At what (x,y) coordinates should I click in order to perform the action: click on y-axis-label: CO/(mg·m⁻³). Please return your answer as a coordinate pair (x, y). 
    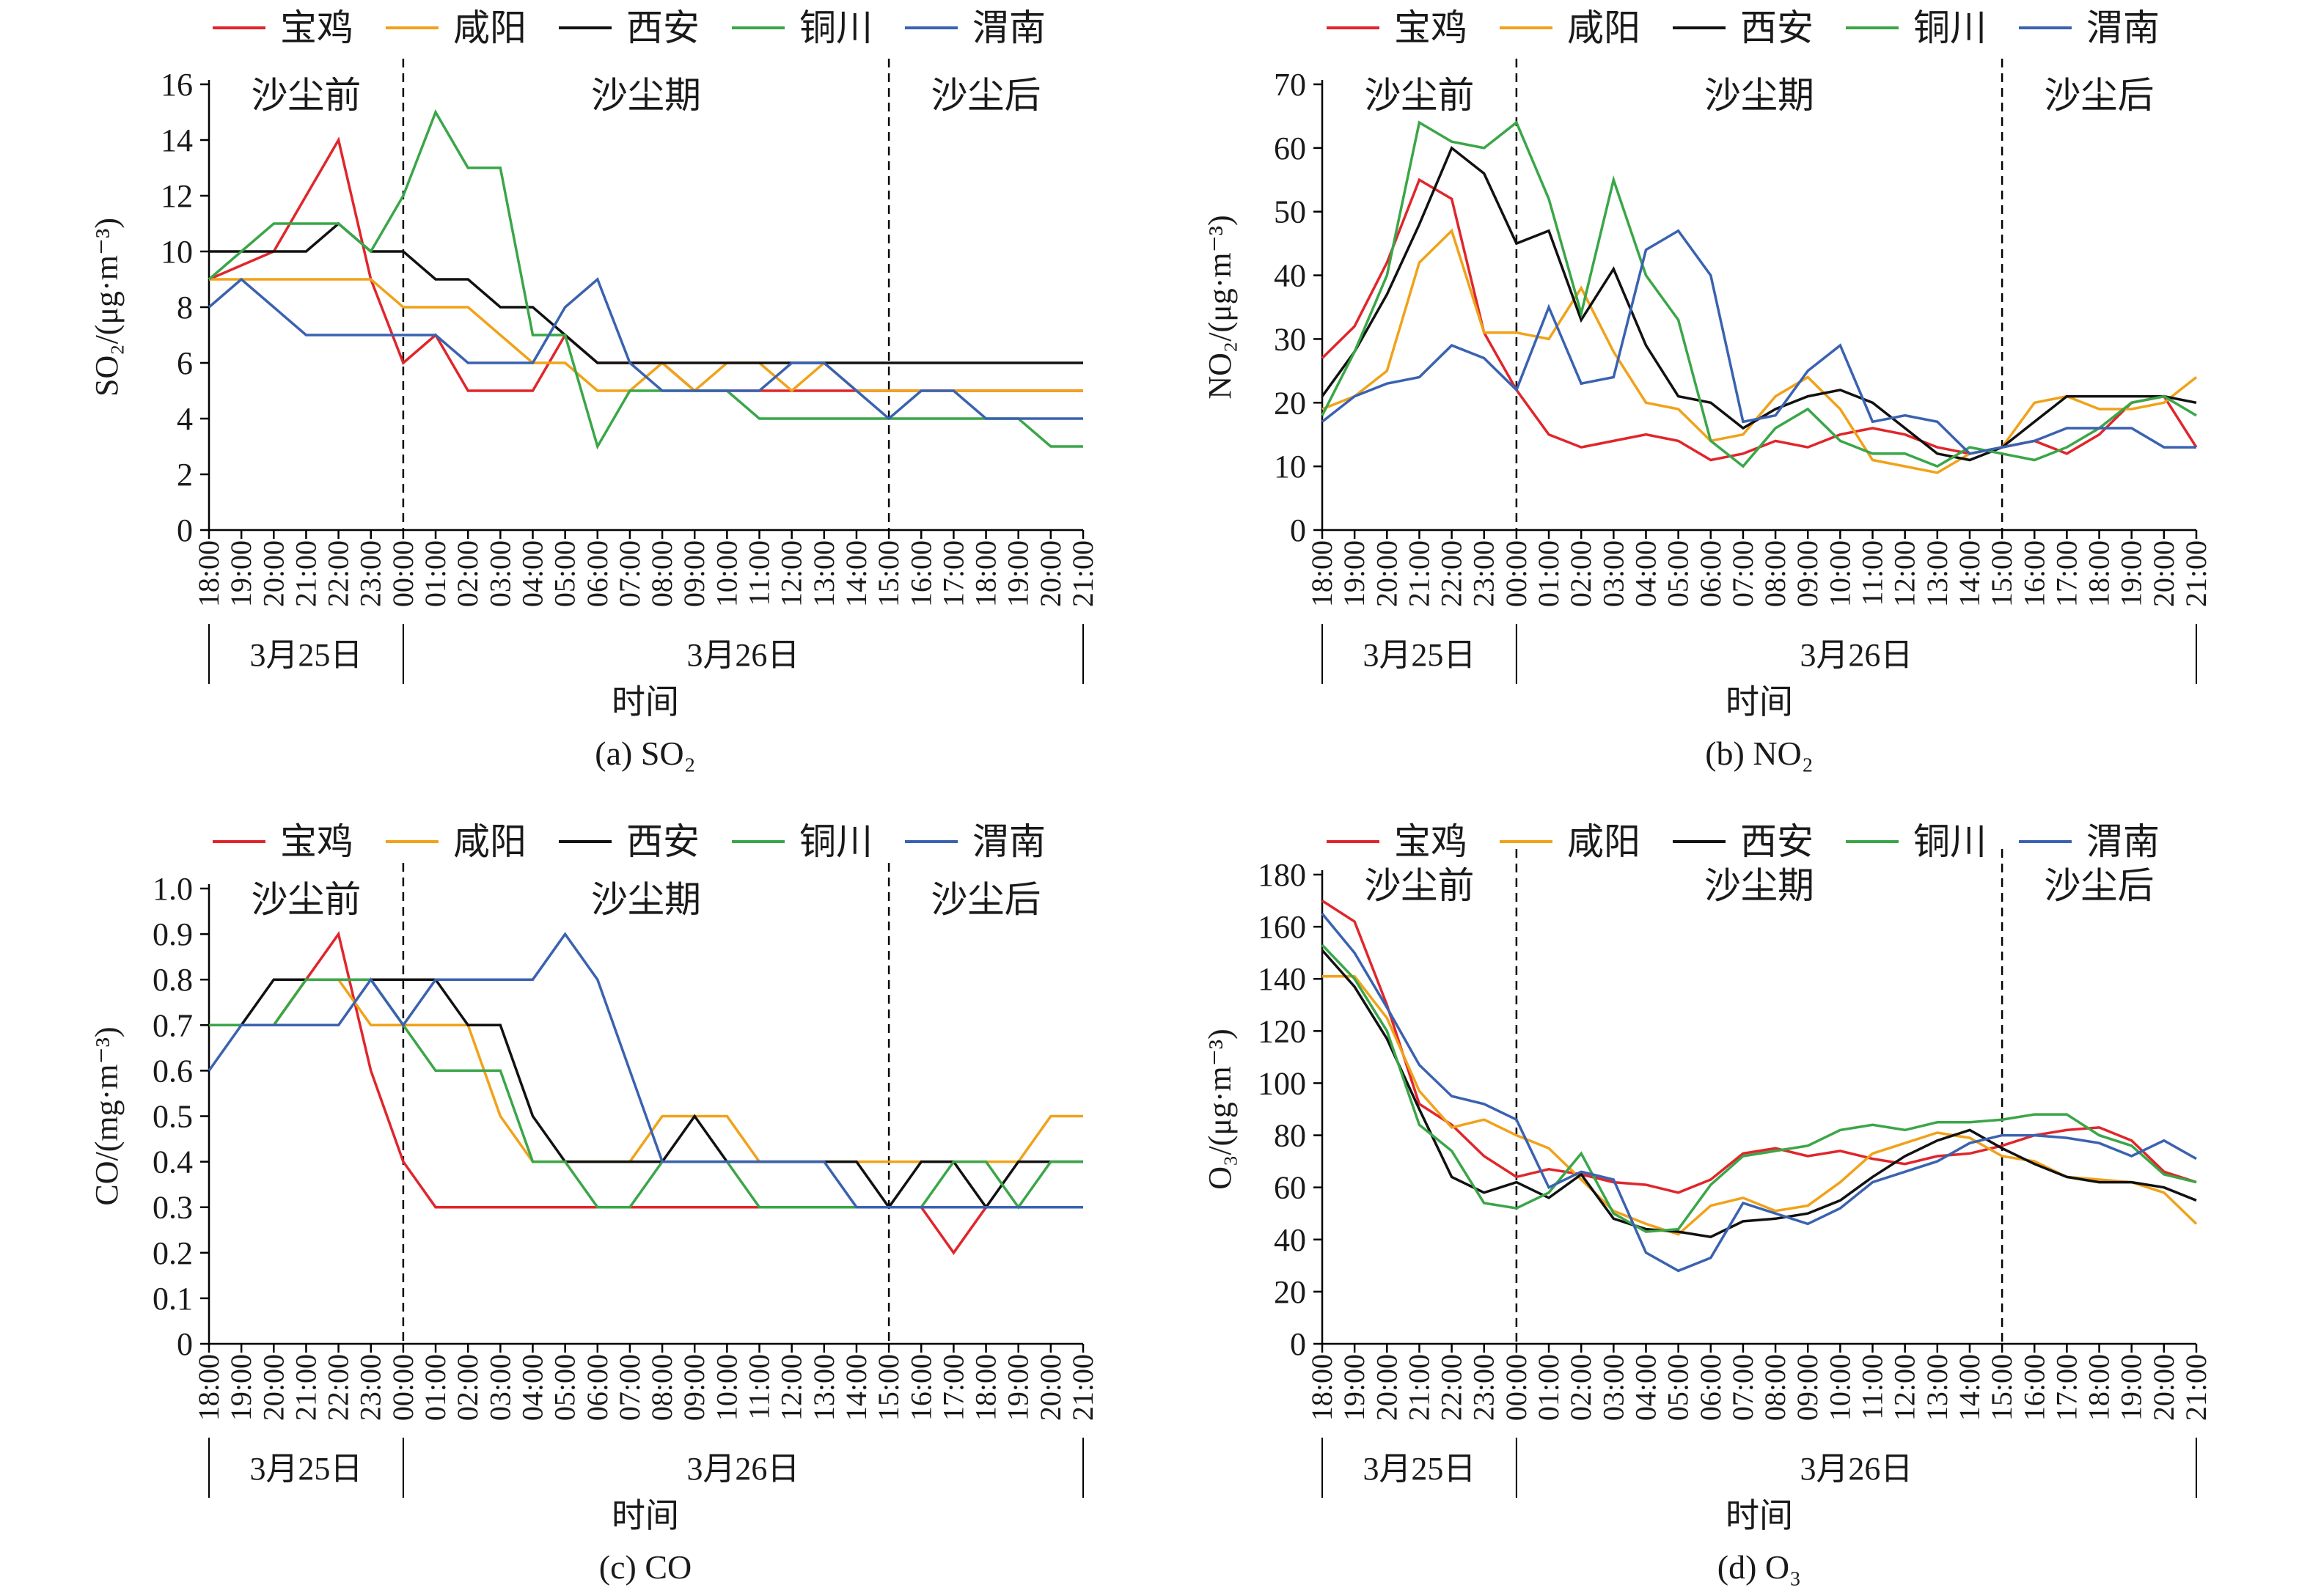
    Looking at the image, I should click on (107, 1115).